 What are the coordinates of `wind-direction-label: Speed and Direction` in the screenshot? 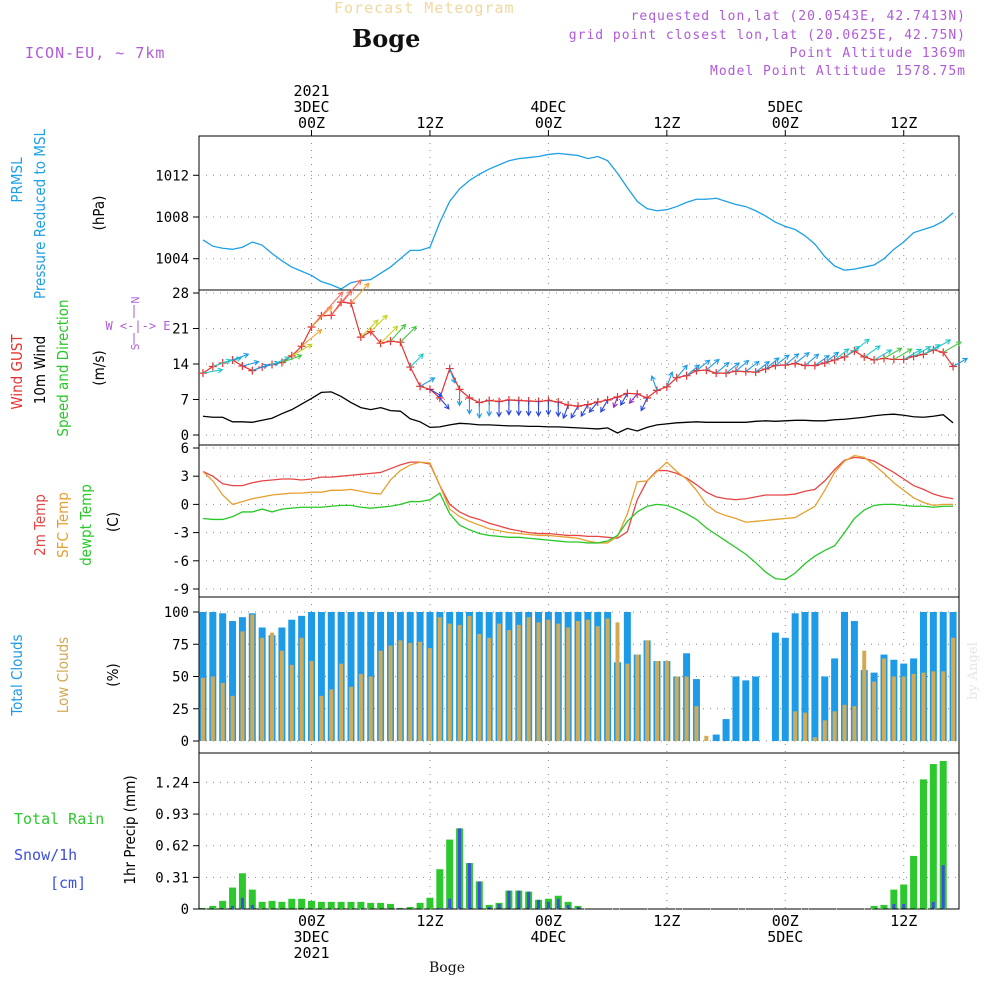 It's located at (63, 367).